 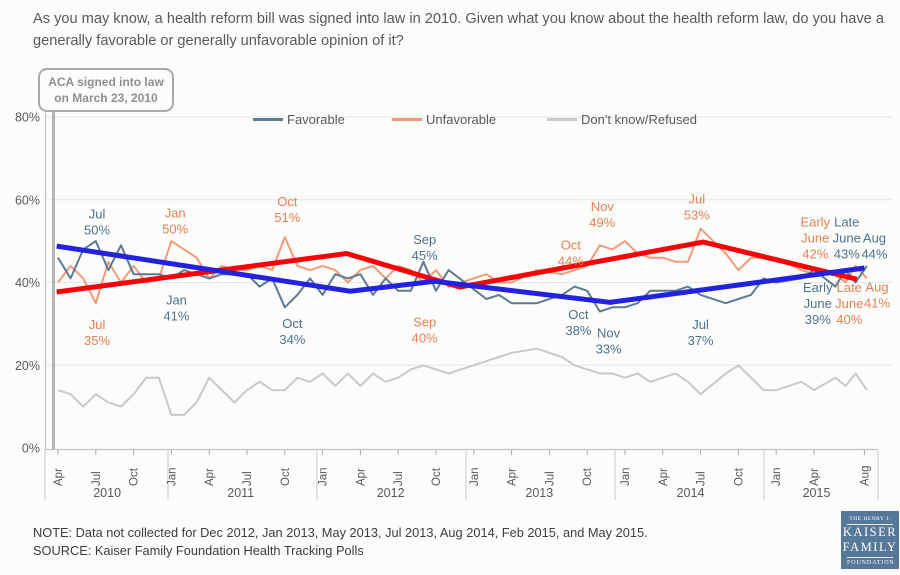 What do you see at coordinates (425, 247) in the screenshot?
I see `callout-favorable: Sep 45%` at bounding box center [425, 247].